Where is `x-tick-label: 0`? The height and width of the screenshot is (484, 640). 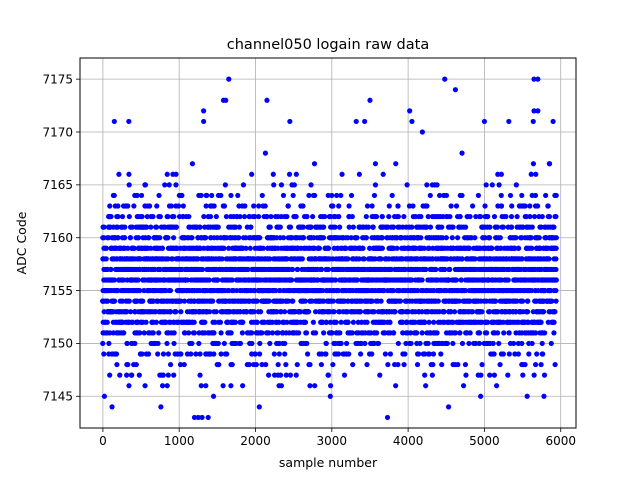 x-tick-label: 0 is located at coordinates (103, 441).